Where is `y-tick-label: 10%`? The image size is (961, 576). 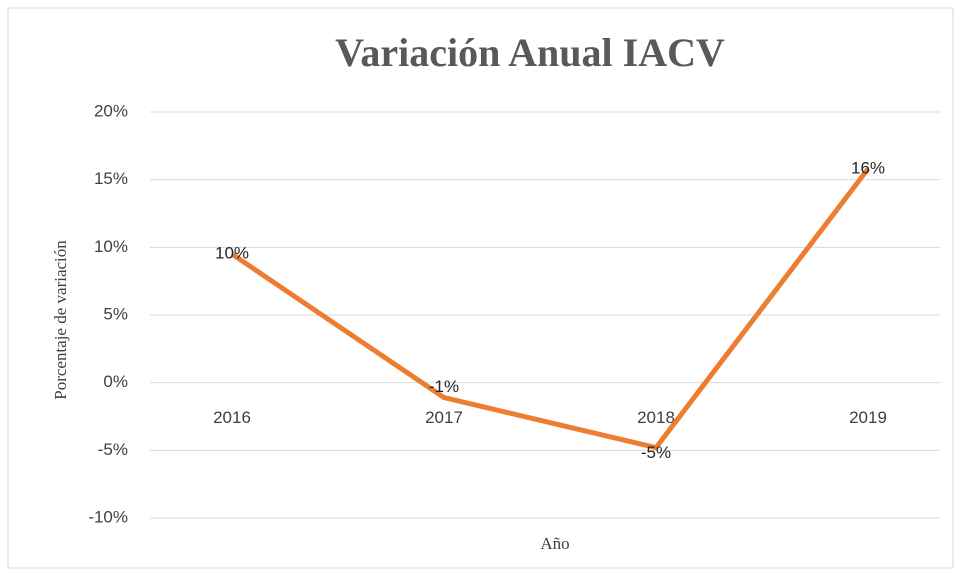
y-tick-label: 10% is located at coordinates (111, 246).